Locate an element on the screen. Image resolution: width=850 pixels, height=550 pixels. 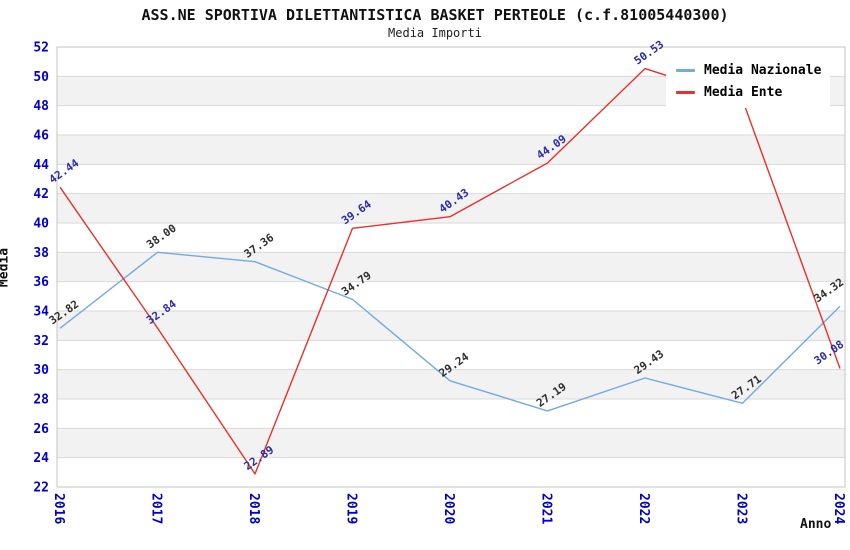
x-axis-title: Anno is located at coordinates (816, 524).